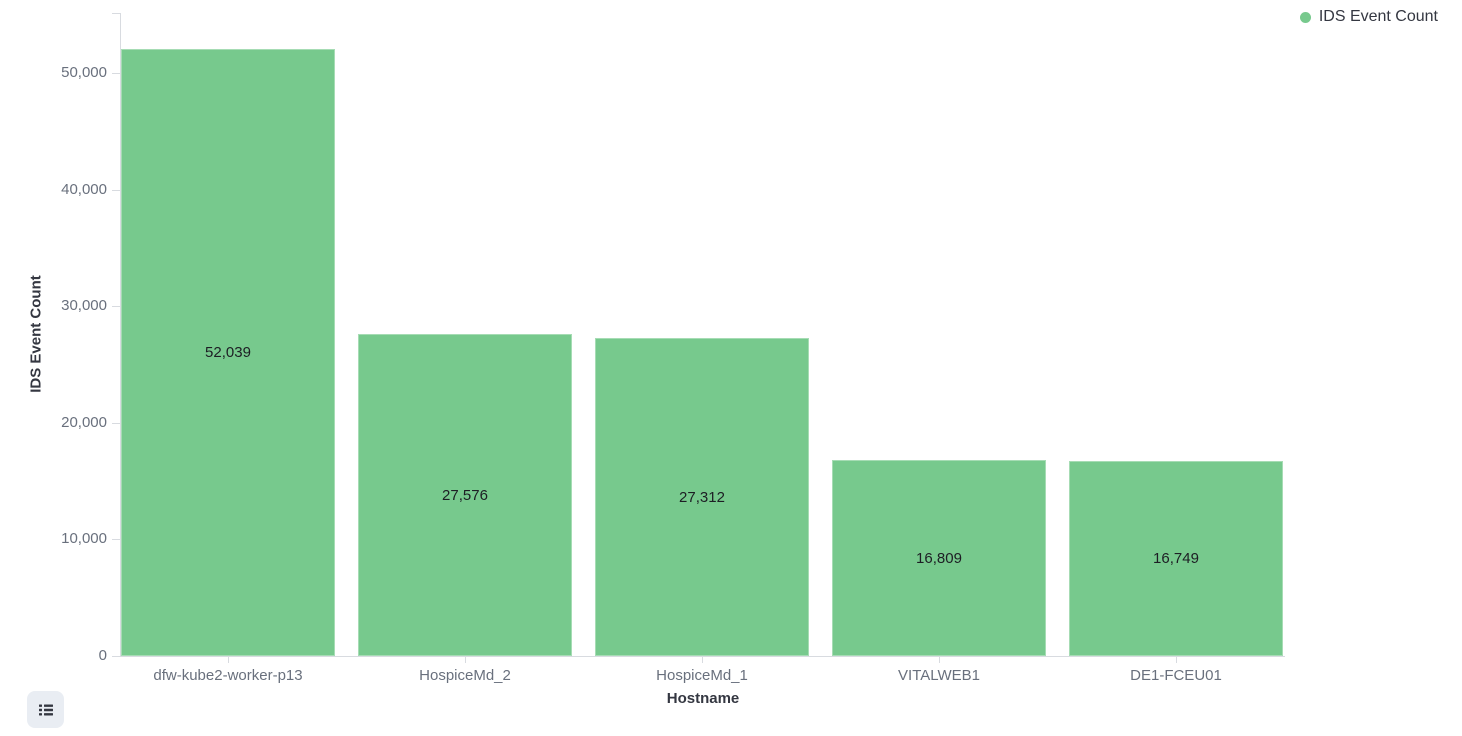  What do you see at coordinates (465, 675) in the screenshot?
I see `x-tick-label: HospiceMd_2` at bounding box center [465, 675].